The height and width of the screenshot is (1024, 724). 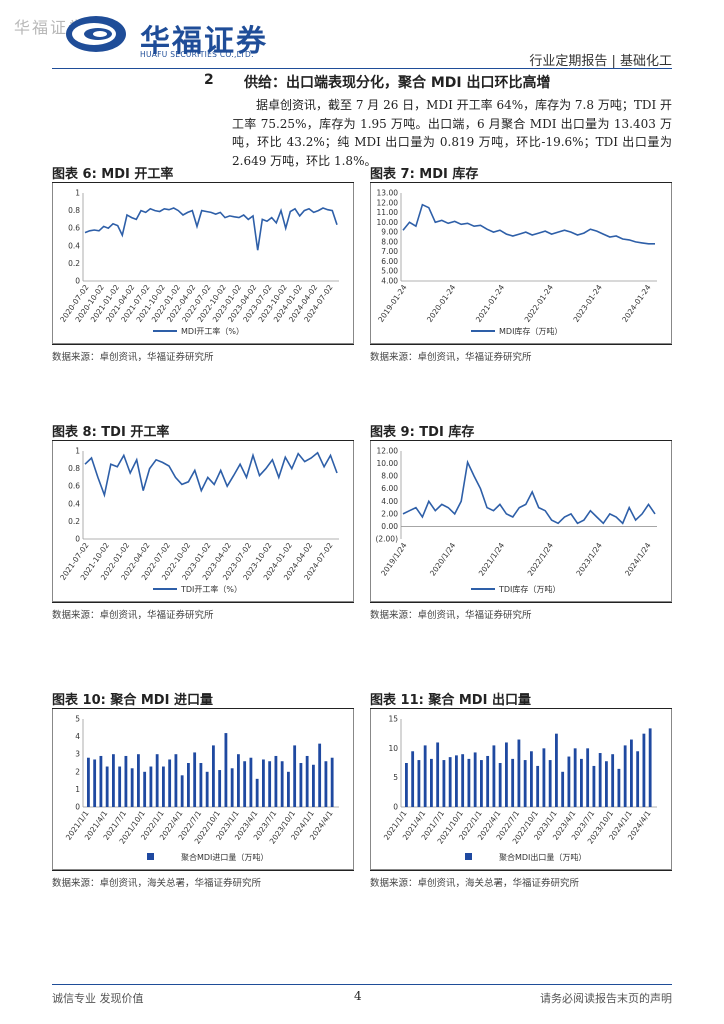 I want to click on report-type: 行业定期报告 | 基础化工, so click(x=600, y=61).